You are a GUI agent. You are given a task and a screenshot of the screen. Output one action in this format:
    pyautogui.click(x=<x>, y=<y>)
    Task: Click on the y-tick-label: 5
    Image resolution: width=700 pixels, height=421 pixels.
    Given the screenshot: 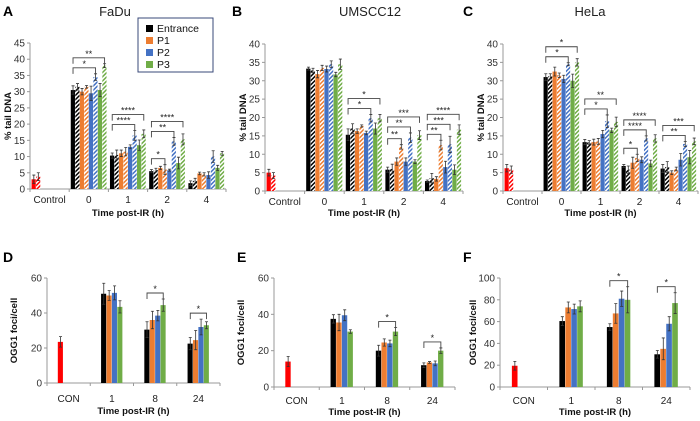 What is the action you would take?
    pyautogui.click(x=495, y=173)
    